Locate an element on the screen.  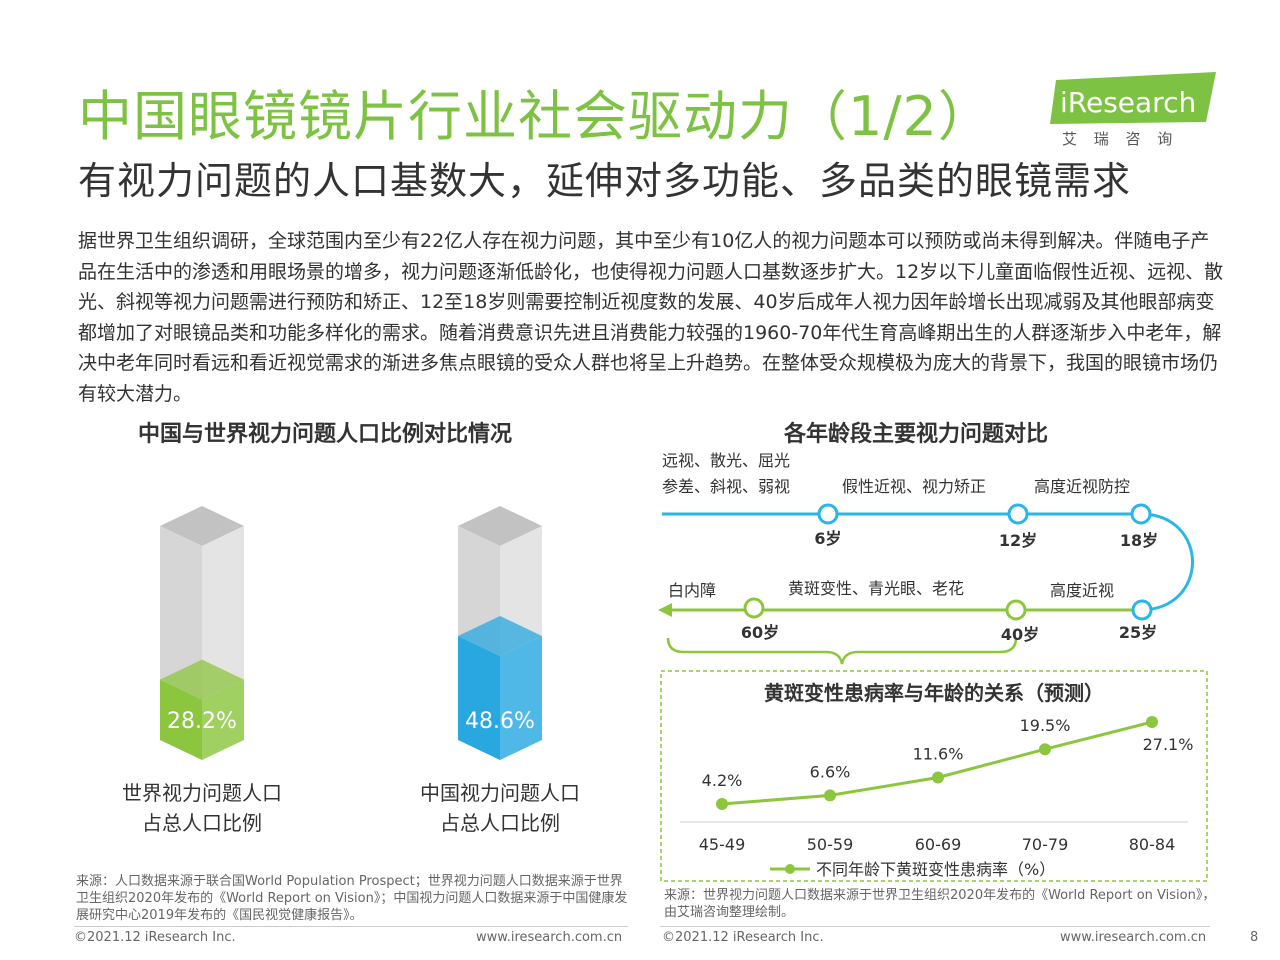
upper-label-1a: 远视、散光、屈光 is located at coordinates (726, 460).